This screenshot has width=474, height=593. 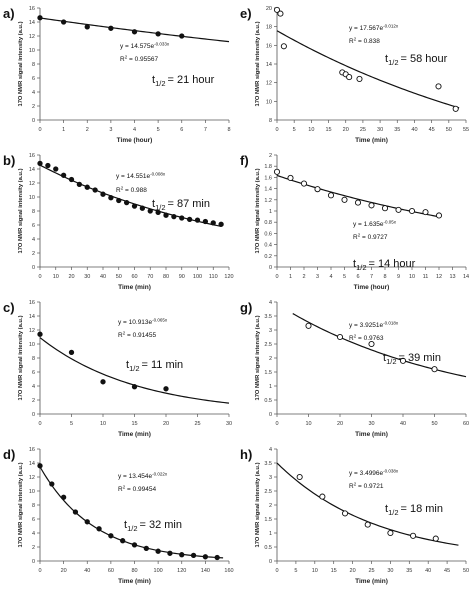 I want to click on y-tick-label: 1, so click(x=270, y=387).